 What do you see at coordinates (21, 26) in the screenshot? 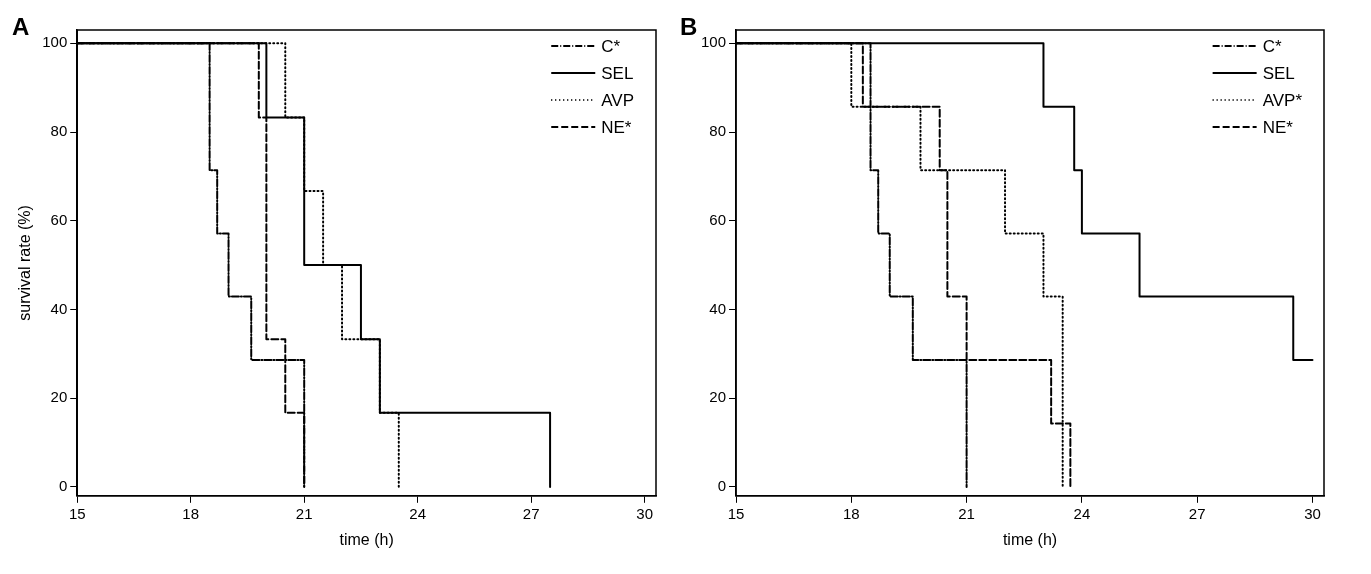
I see `chart-title: A` at bounding box center [21, 26].